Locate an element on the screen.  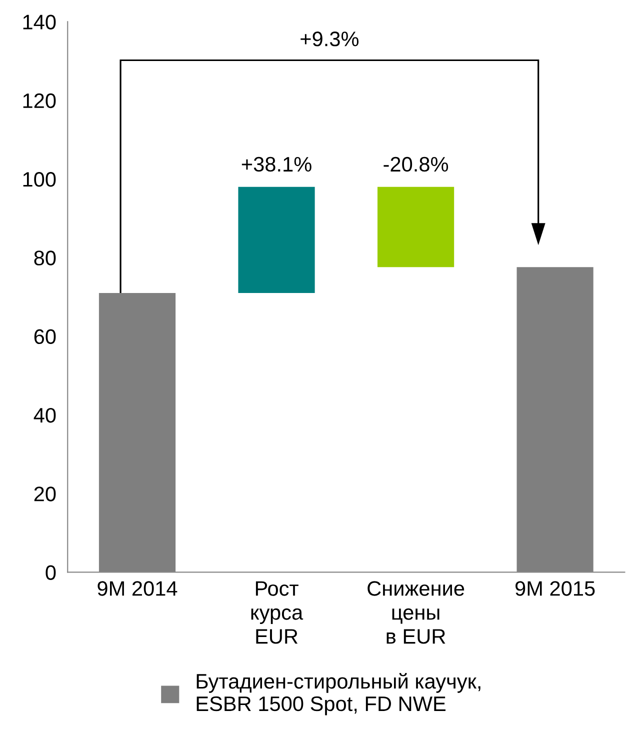
x-tick-label: Рост курса EUR is located at coordinates (277, 612).